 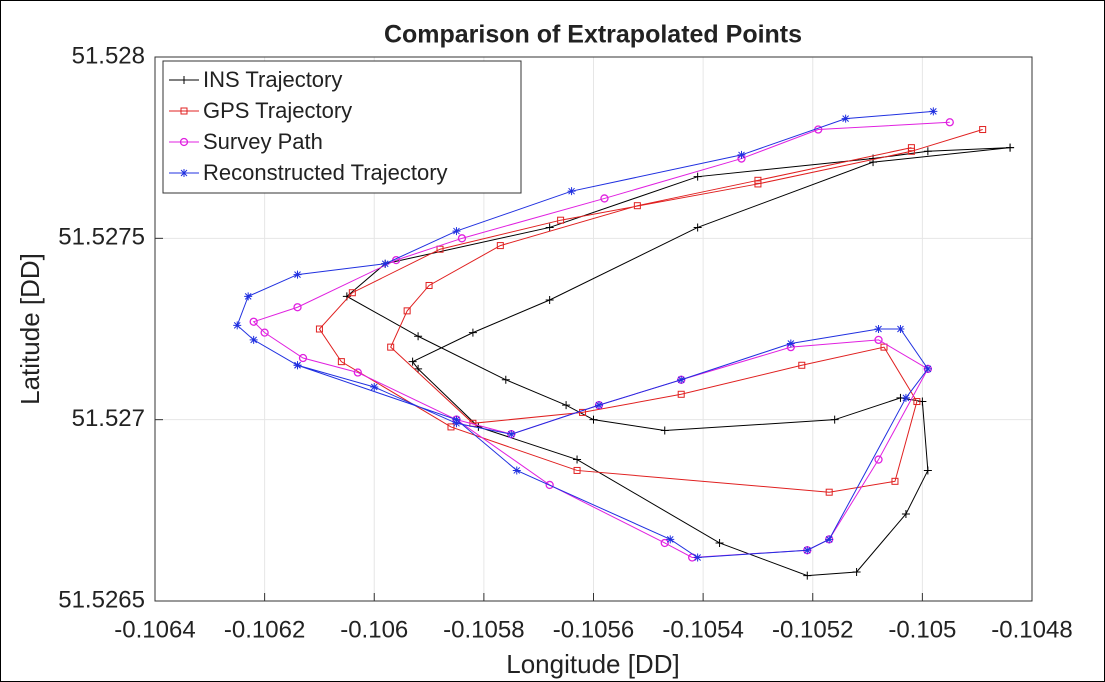 What do you see at coordinates (154, 629) in the screenshot?
I see `x-tick-label: -0.1064` at bounding box center [154, 629].